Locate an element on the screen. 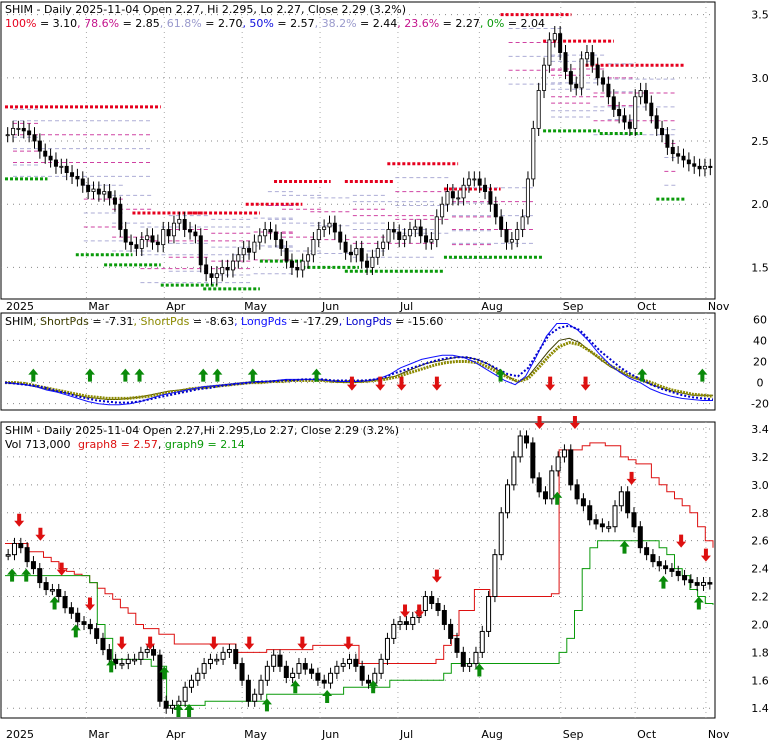  channel-y-tick-label: 3.2 is located at coordinates (760, 457).